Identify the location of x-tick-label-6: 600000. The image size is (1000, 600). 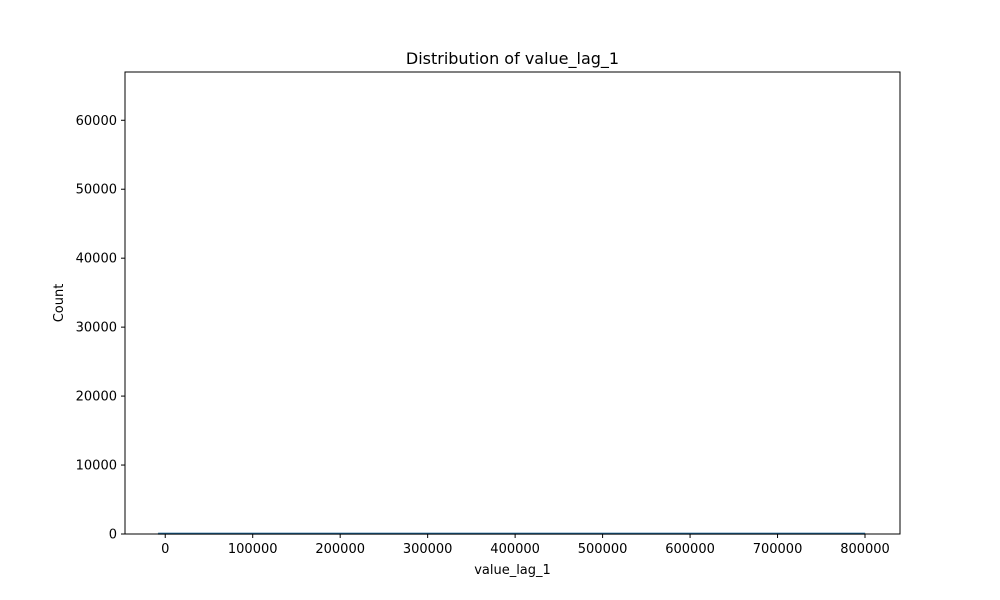
(690, 549).